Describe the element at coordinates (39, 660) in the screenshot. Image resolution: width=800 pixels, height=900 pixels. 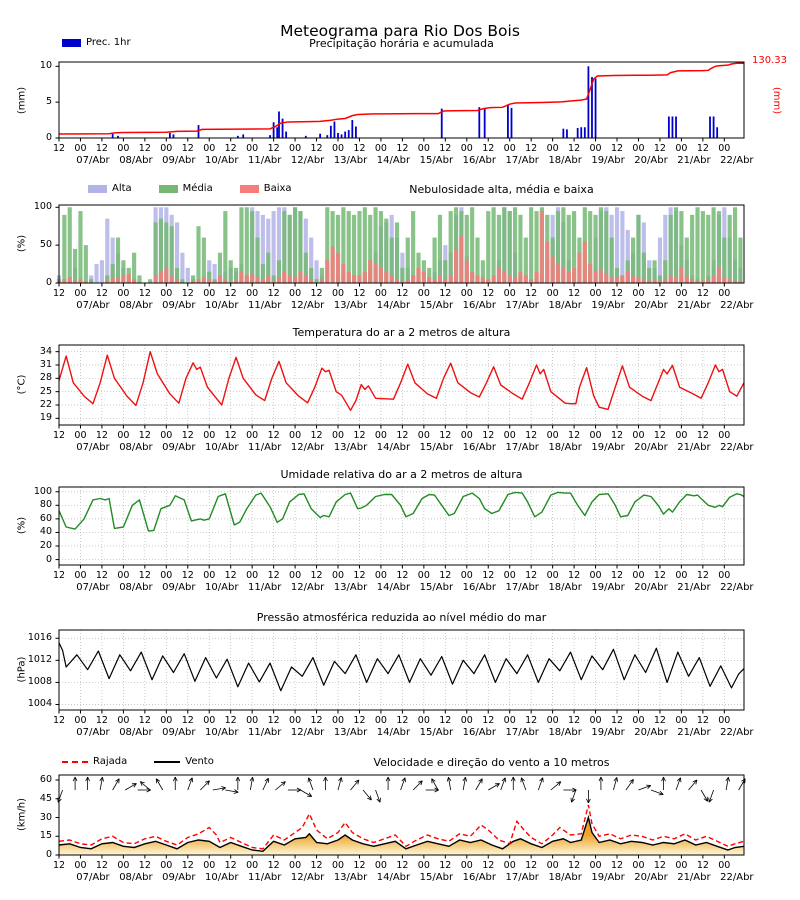
I see `y-tick-label: 1012` at that location.